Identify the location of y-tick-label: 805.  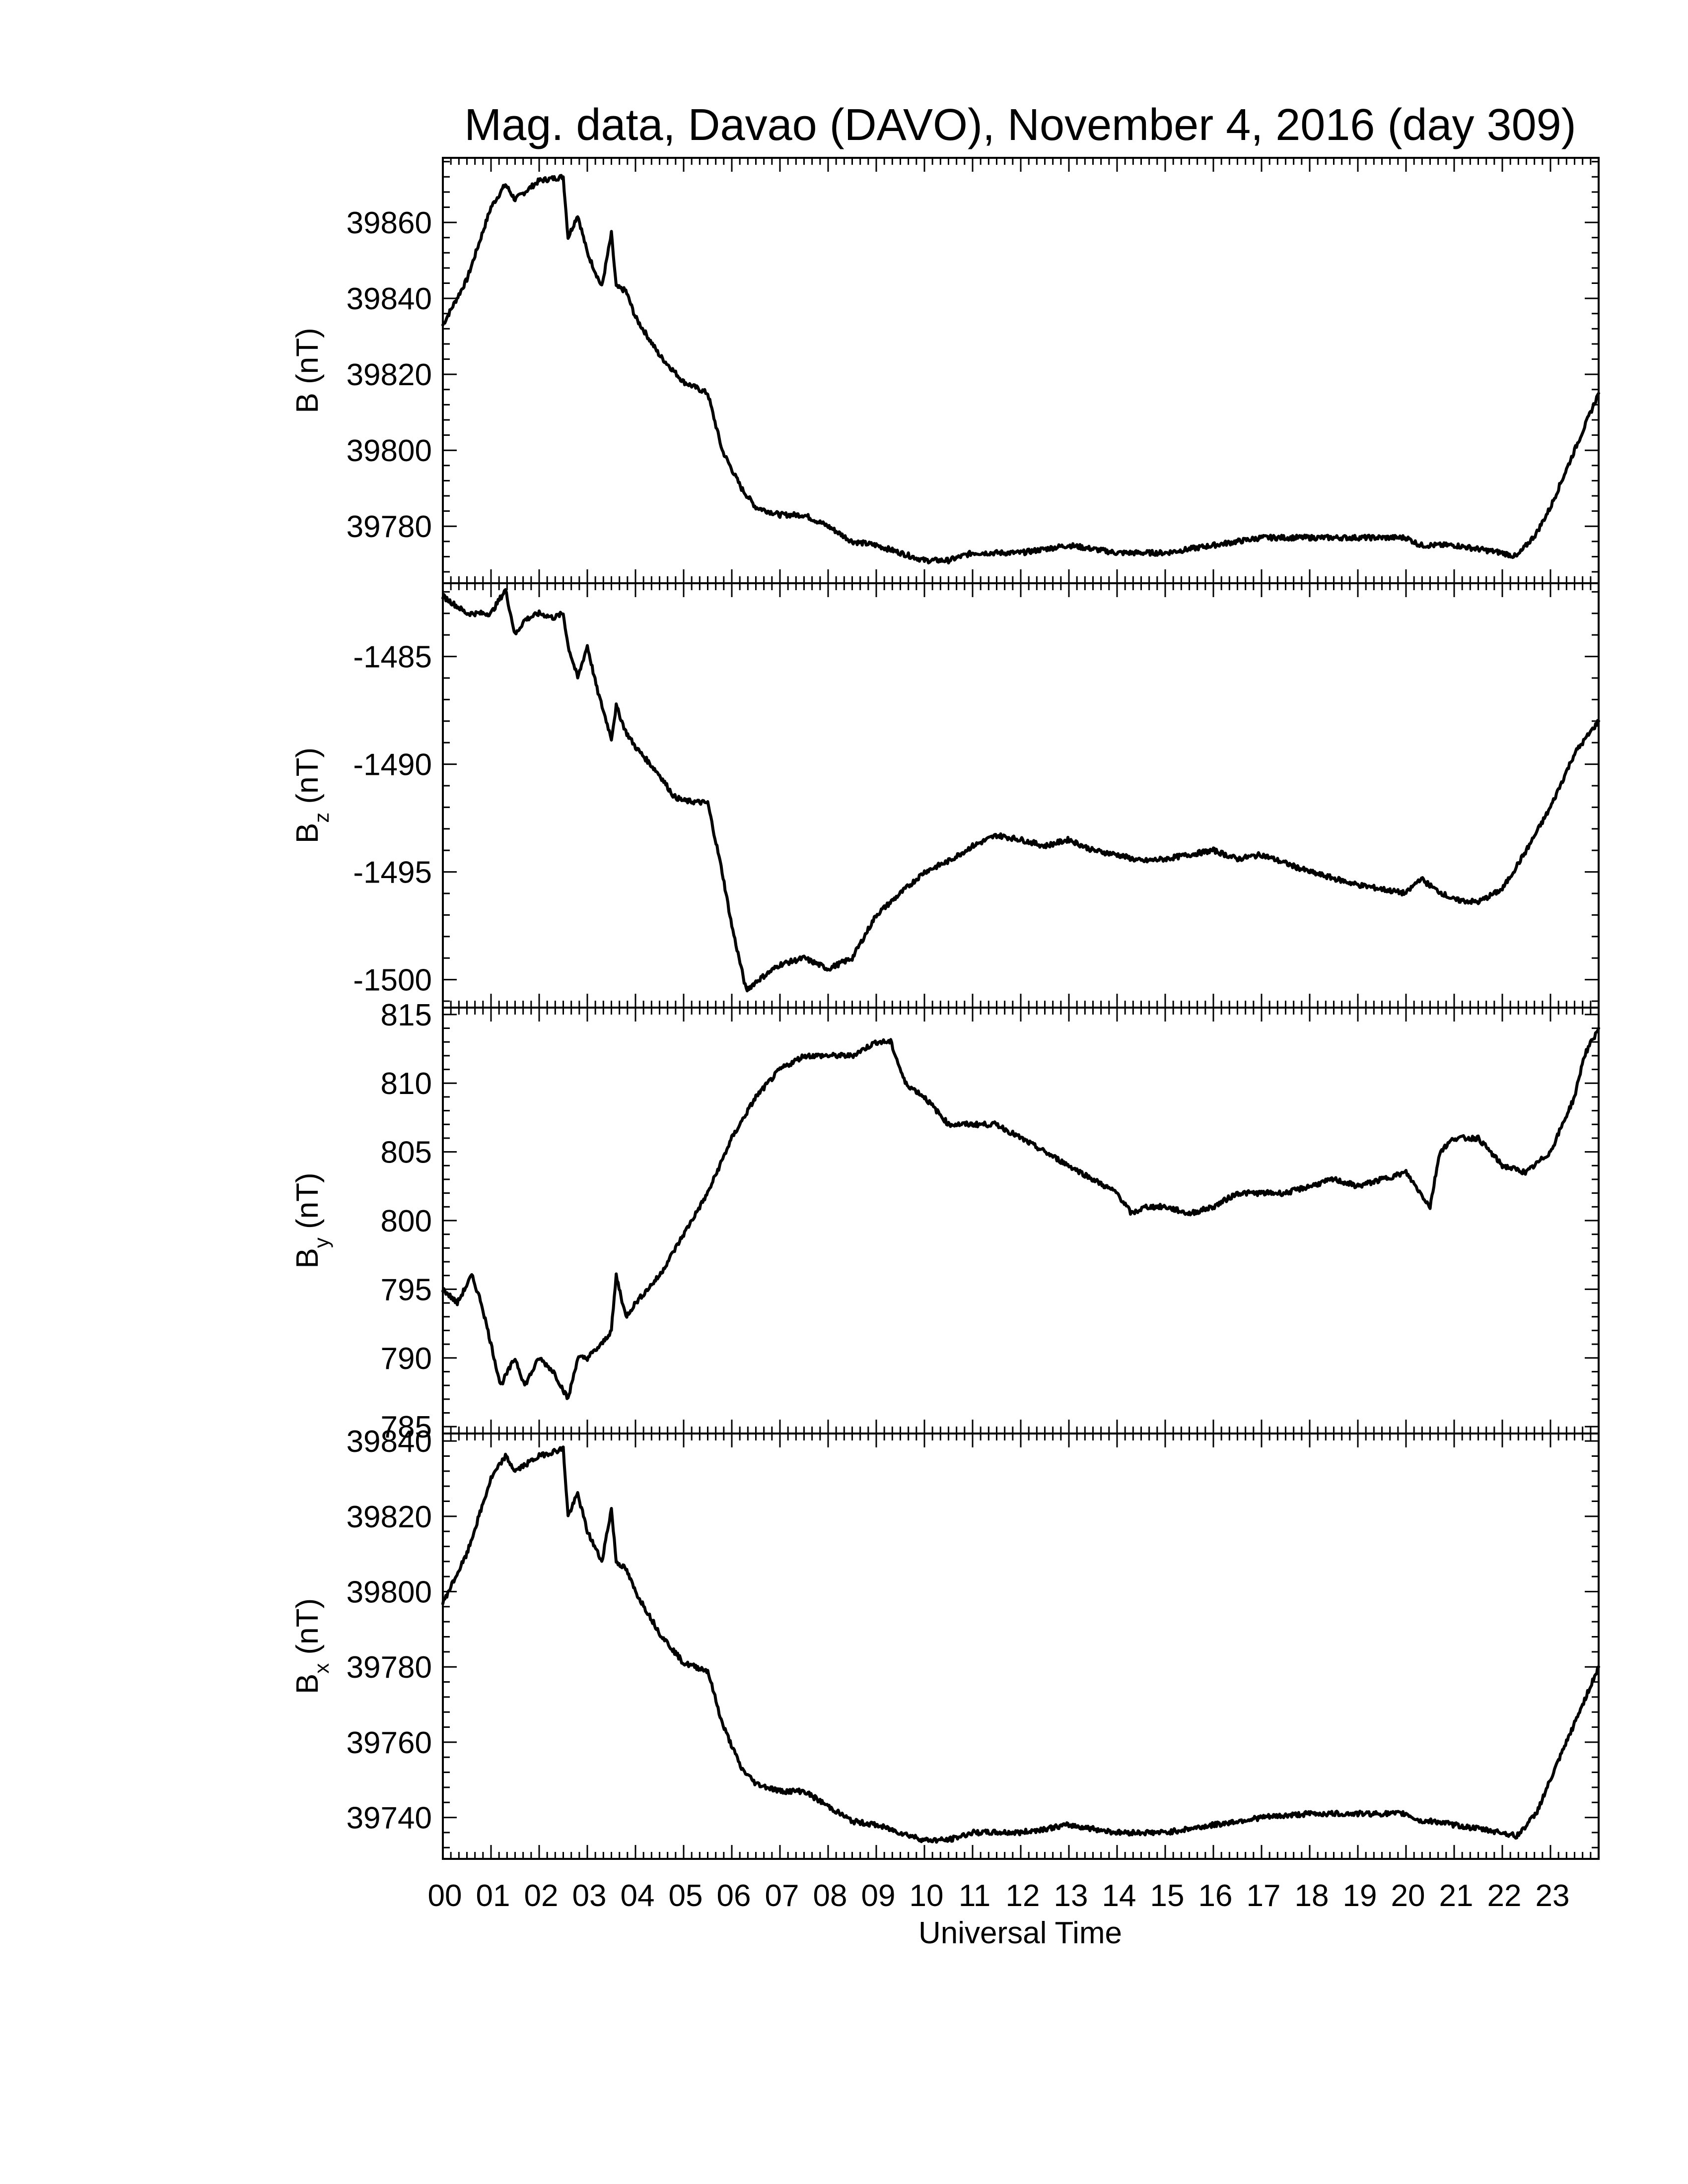
(406, 1153).